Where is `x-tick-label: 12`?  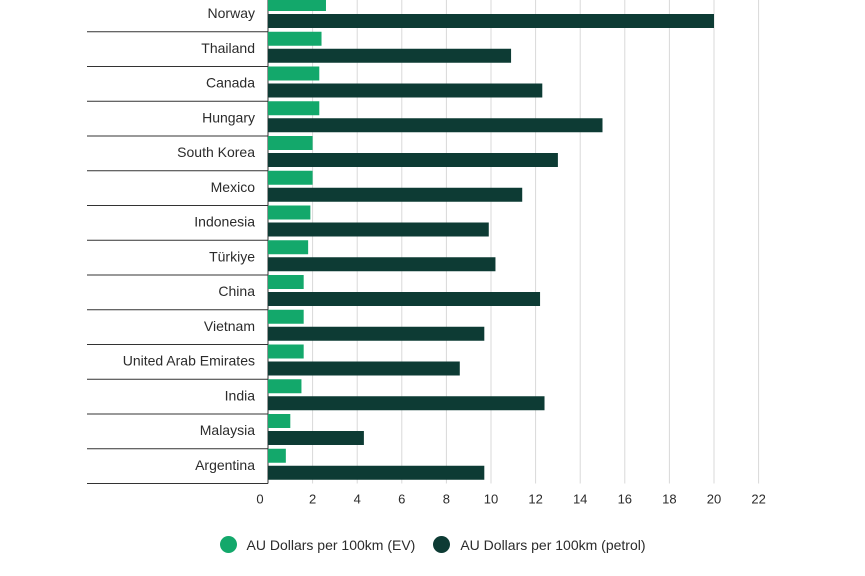
x-tick-label: 12 is located at coordinates (535, 499).